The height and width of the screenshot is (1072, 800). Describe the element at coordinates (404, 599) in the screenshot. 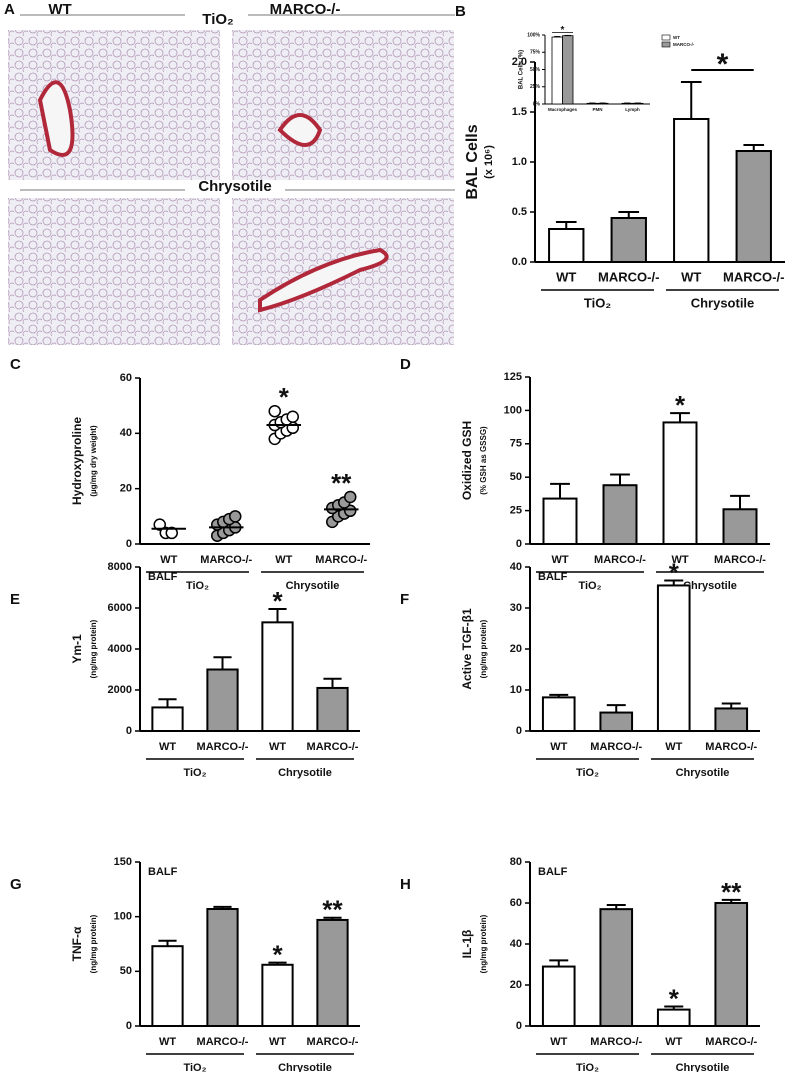

I see `panel-letter: F` at that location.